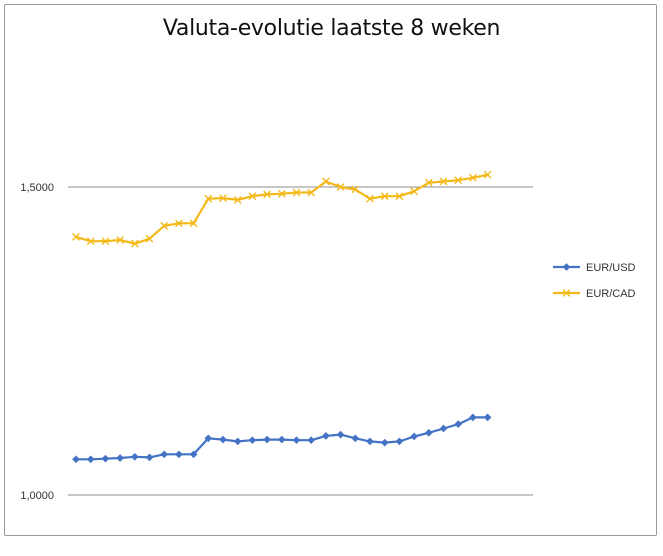  I want to click on y-tick-label: 1,5000, so click(37, 188).